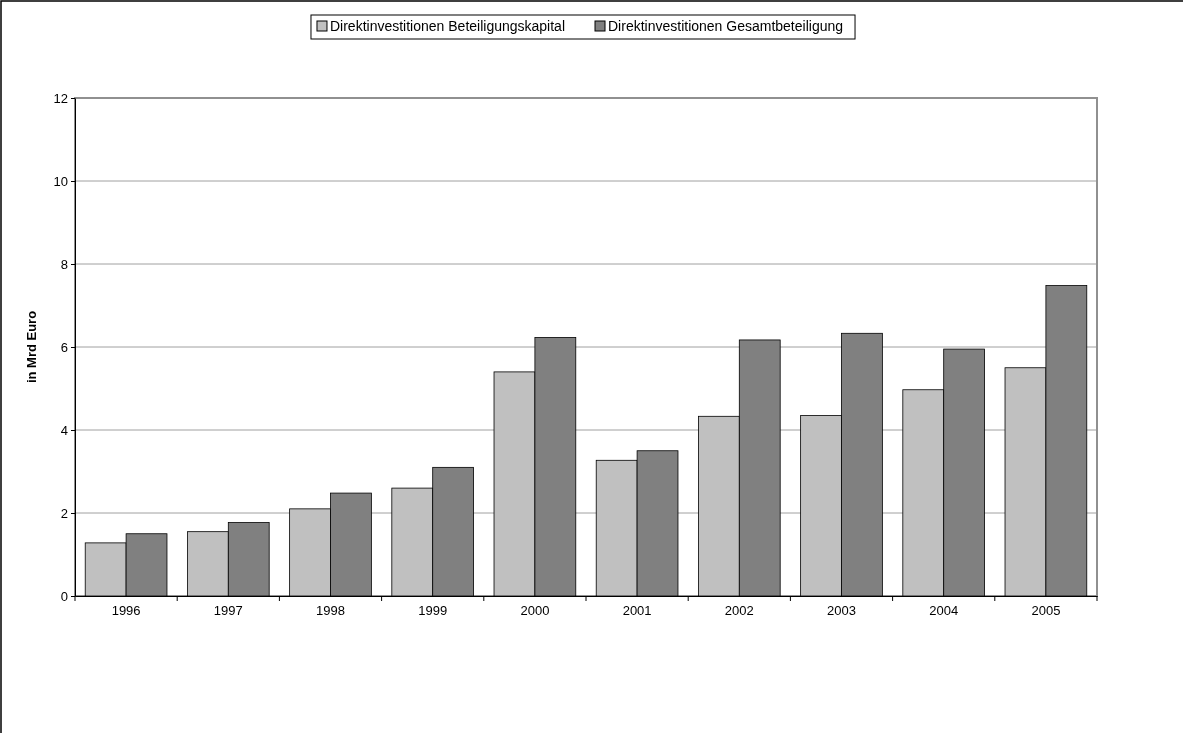 The height and width of the screenshot is (733, 1183). What do you see at coordinates (64, 430) in the screenshot?
I see `y-tick-label: 4` at bounding box center [64, 430].